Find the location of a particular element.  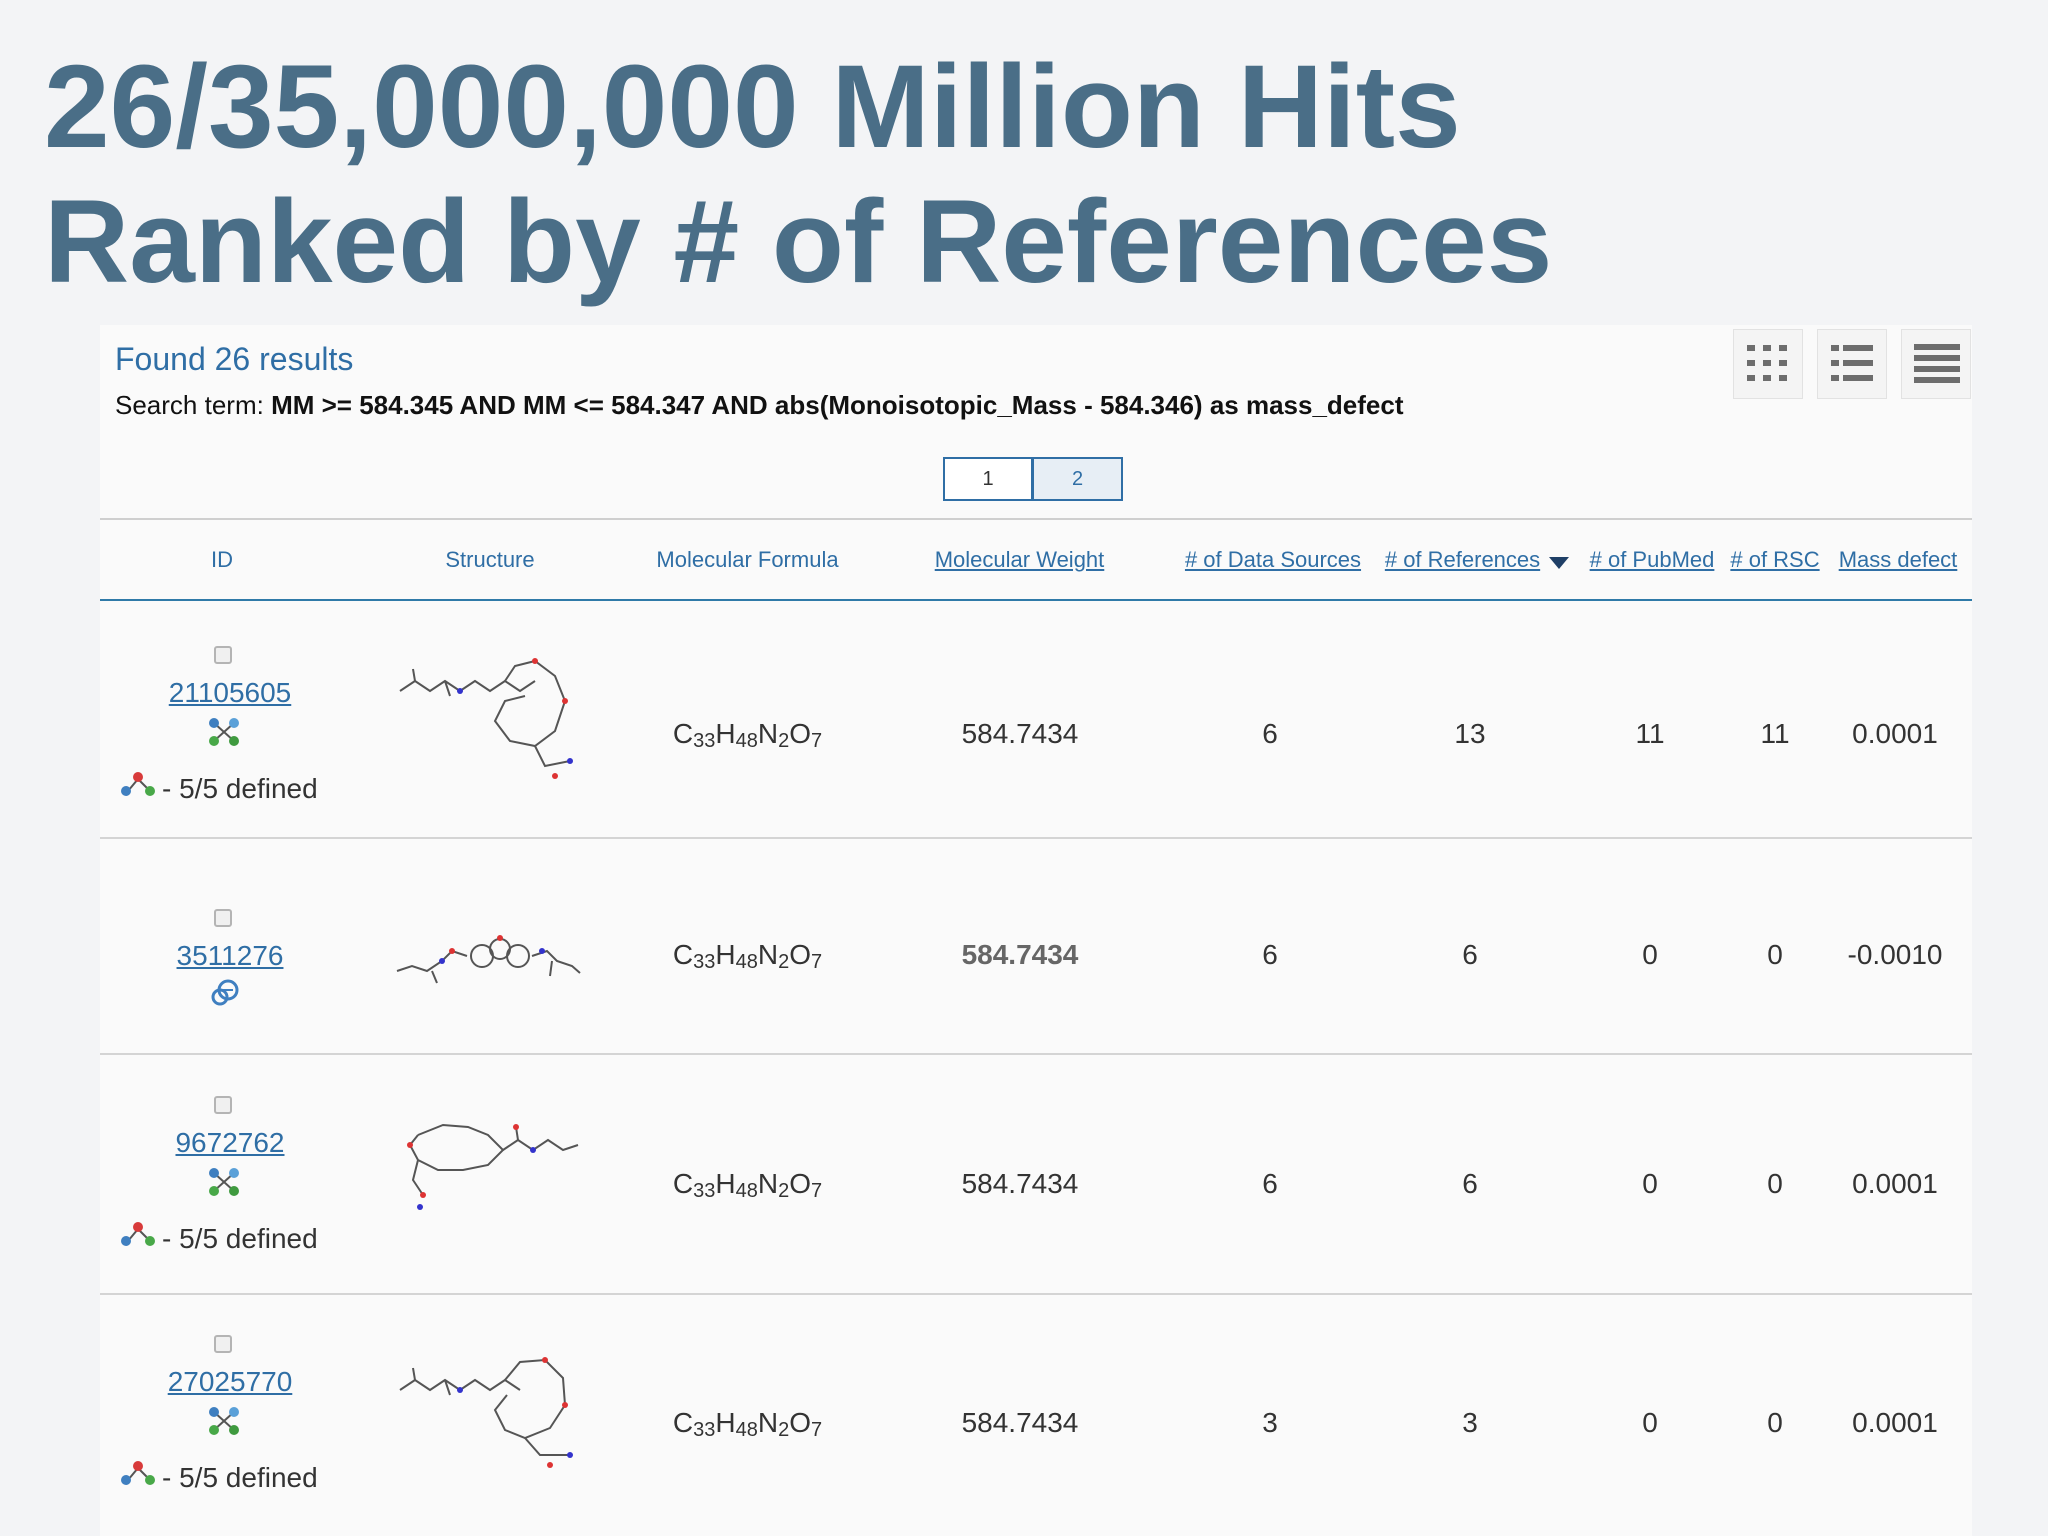

sort-desc-icon is located at coordinates (1559, 563).